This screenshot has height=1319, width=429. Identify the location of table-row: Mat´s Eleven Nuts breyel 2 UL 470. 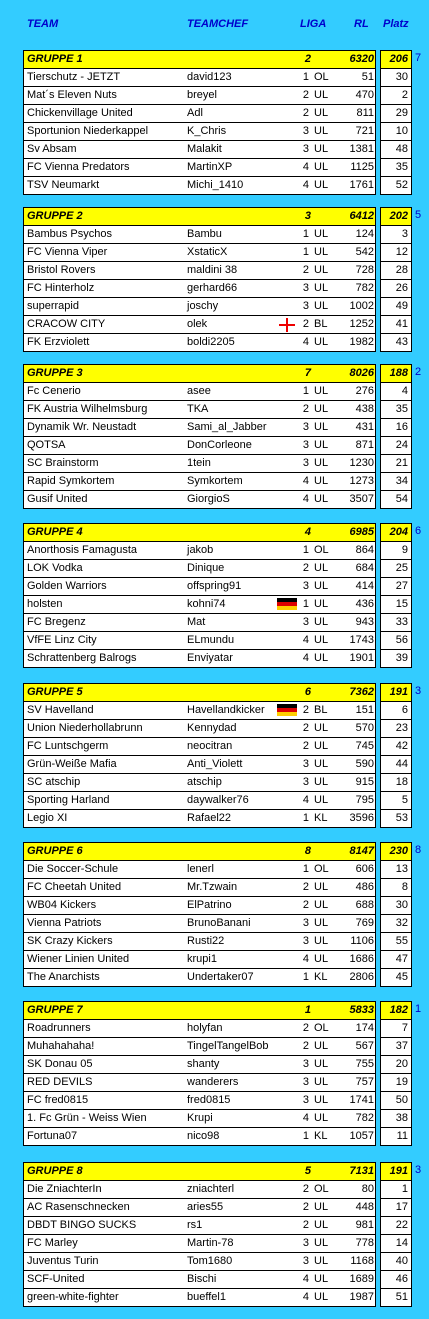
(199, 96).